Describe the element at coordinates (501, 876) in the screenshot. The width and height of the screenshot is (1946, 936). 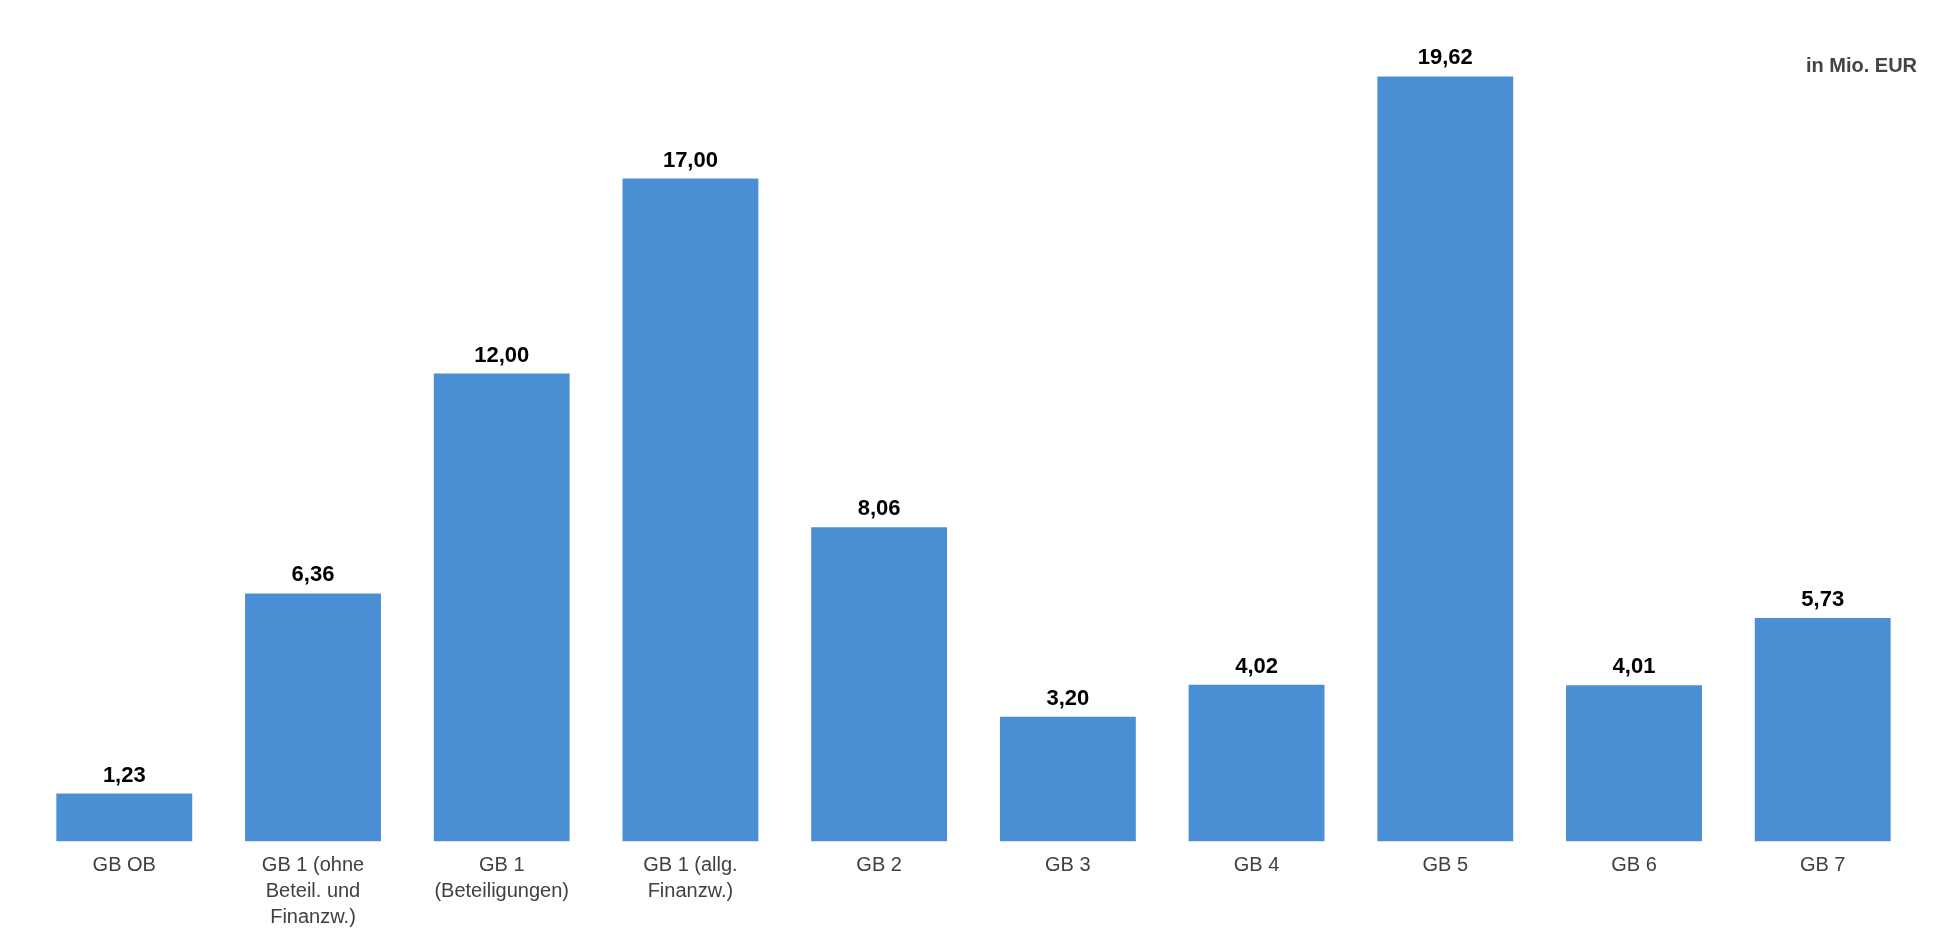
I see `x-tick-label: GB 1 (Beteiligungen)` at that location.